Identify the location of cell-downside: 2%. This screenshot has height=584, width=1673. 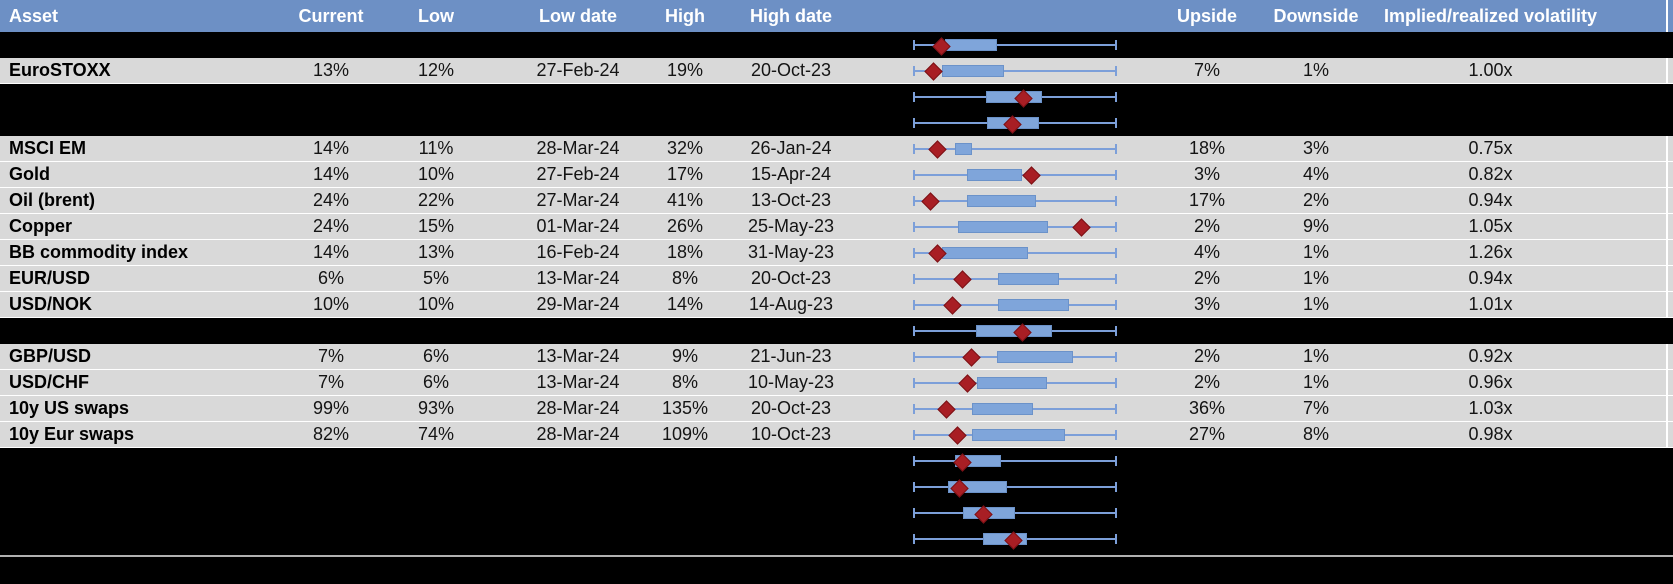
(1315, 200).